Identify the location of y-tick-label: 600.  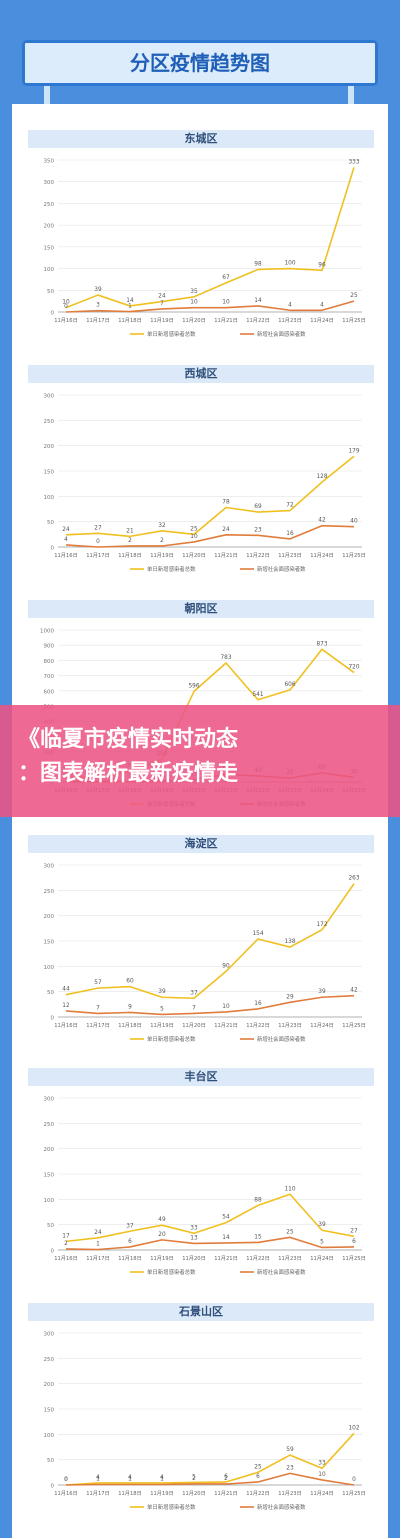
(49, 692).